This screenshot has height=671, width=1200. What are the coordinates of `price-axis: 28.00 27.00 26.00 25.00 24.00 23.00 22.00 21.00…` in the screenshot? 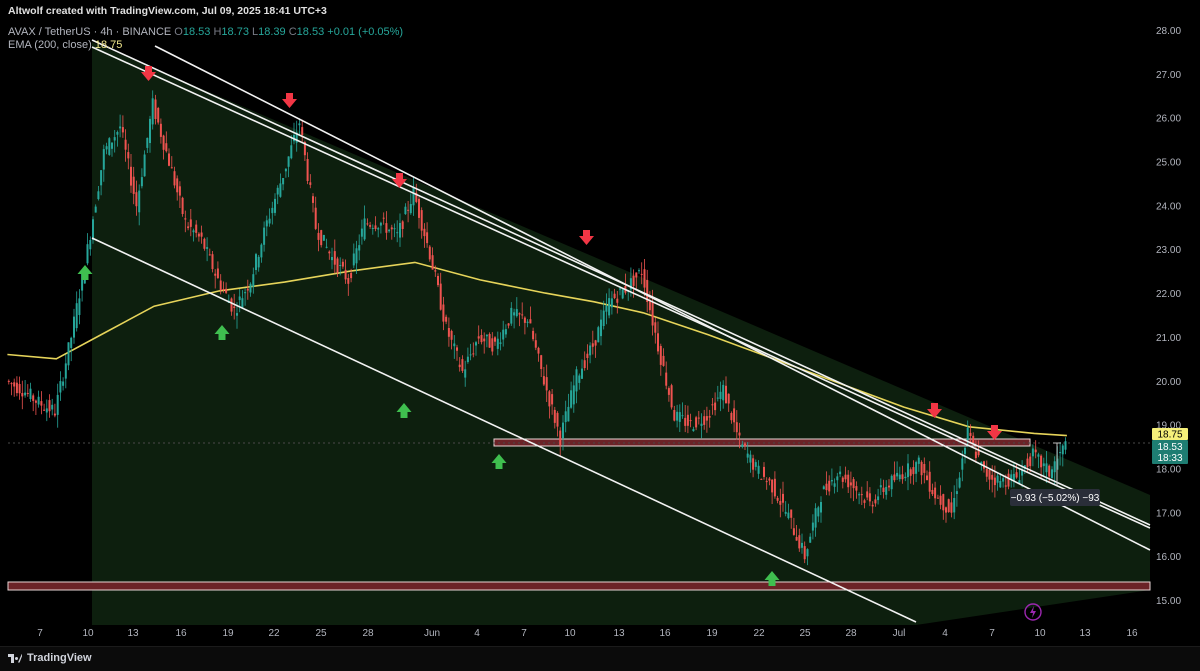 It's located at (1168, 316).